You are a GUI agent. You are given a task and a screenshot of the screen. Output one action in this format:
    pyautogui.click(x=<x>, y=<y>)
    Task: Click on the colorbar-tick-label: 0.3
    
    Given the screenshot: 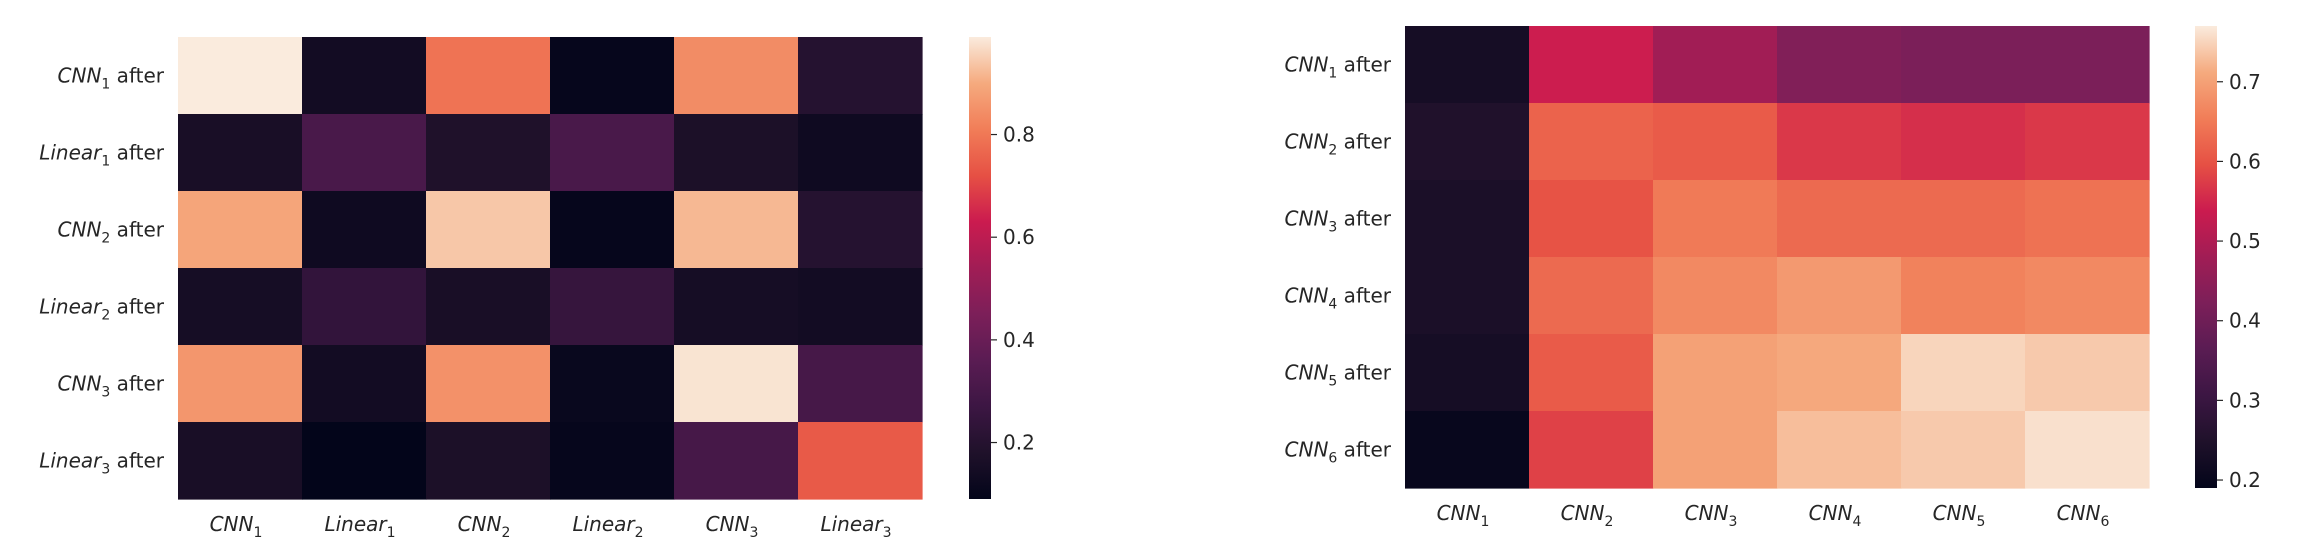 What is the action you would take?
    pyautogui.click(x=2245, y=400)
    